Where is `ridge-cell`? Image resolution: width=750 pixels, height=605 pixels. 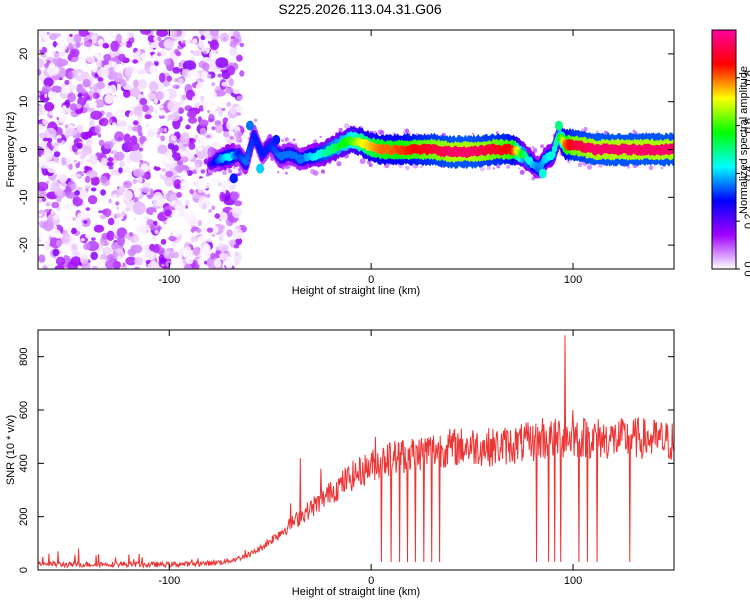 ridge-cell is located at coordinates (246, 162).